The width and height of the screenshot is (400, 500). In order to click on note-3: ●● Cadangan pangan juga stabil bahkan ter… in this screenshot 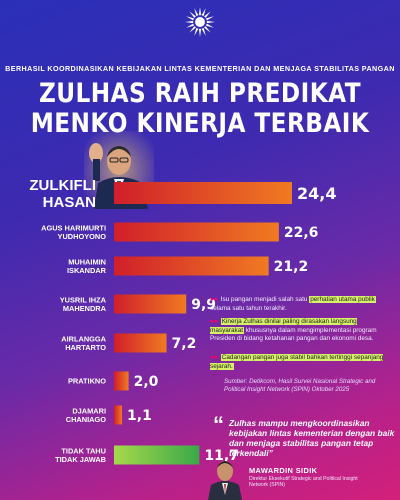, I will do `click(299, 362)`.